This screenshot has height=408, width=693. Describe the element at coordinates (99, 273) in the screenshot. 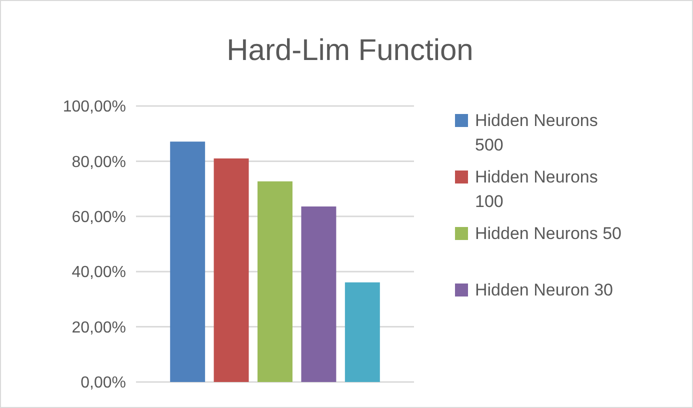

I see `y-tick-label: 40,00%` at that location.